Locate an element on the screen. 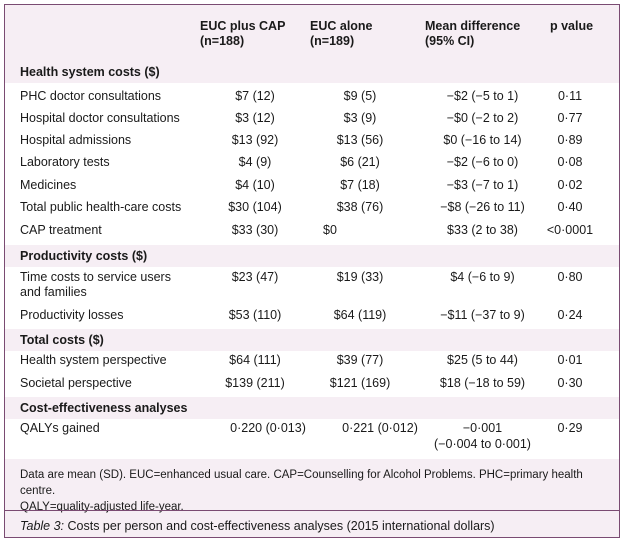 The image size is (626, 544). section-cost-effectiveness: Cost-effectiveness analyses is located at coordinates (312, 408).